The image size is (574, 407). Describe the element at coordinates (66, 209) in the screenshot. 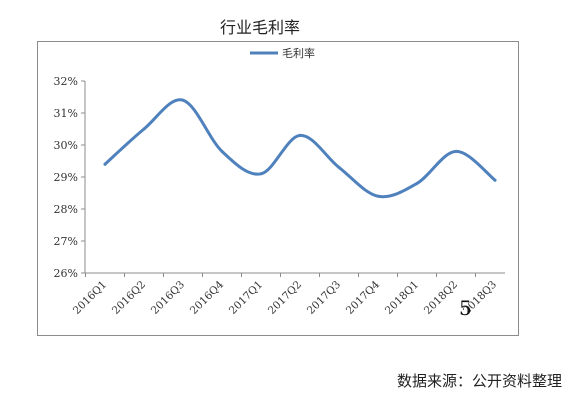

I see `y-tick-label: 28%` at that location.